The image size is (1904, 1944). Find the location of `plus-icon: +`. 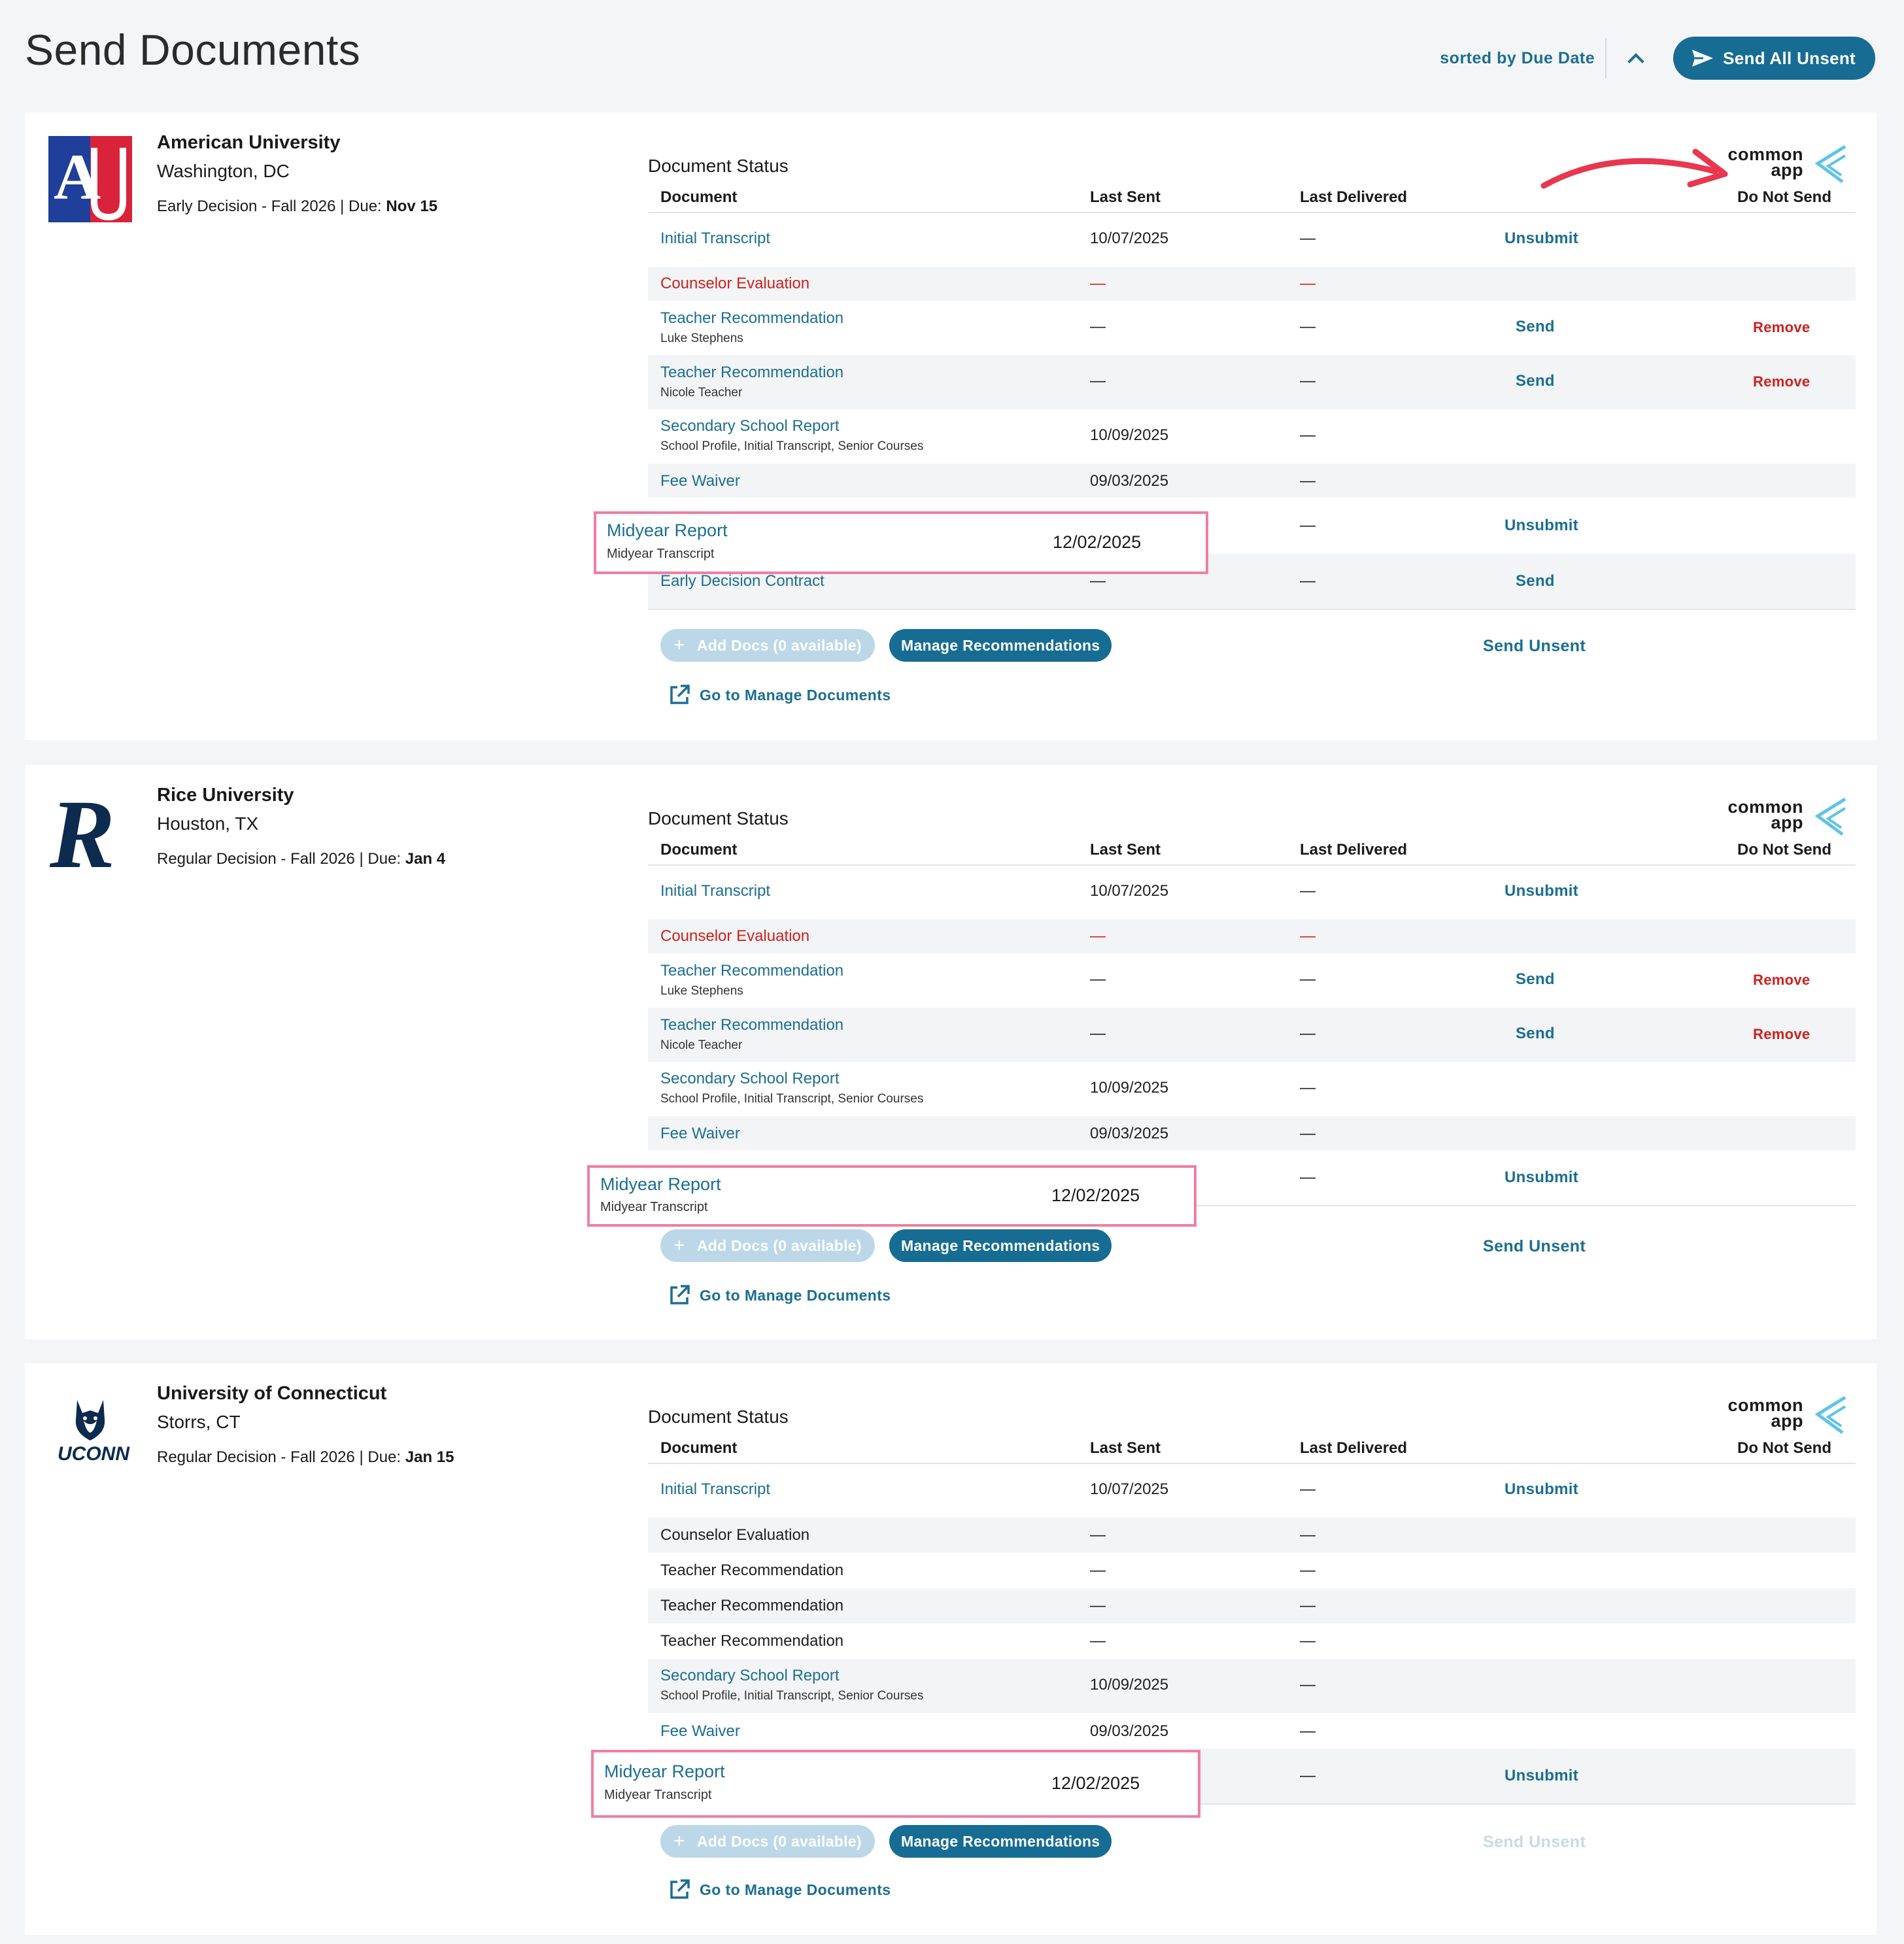

plus-icon: + is located at coordinates (679, 1841).